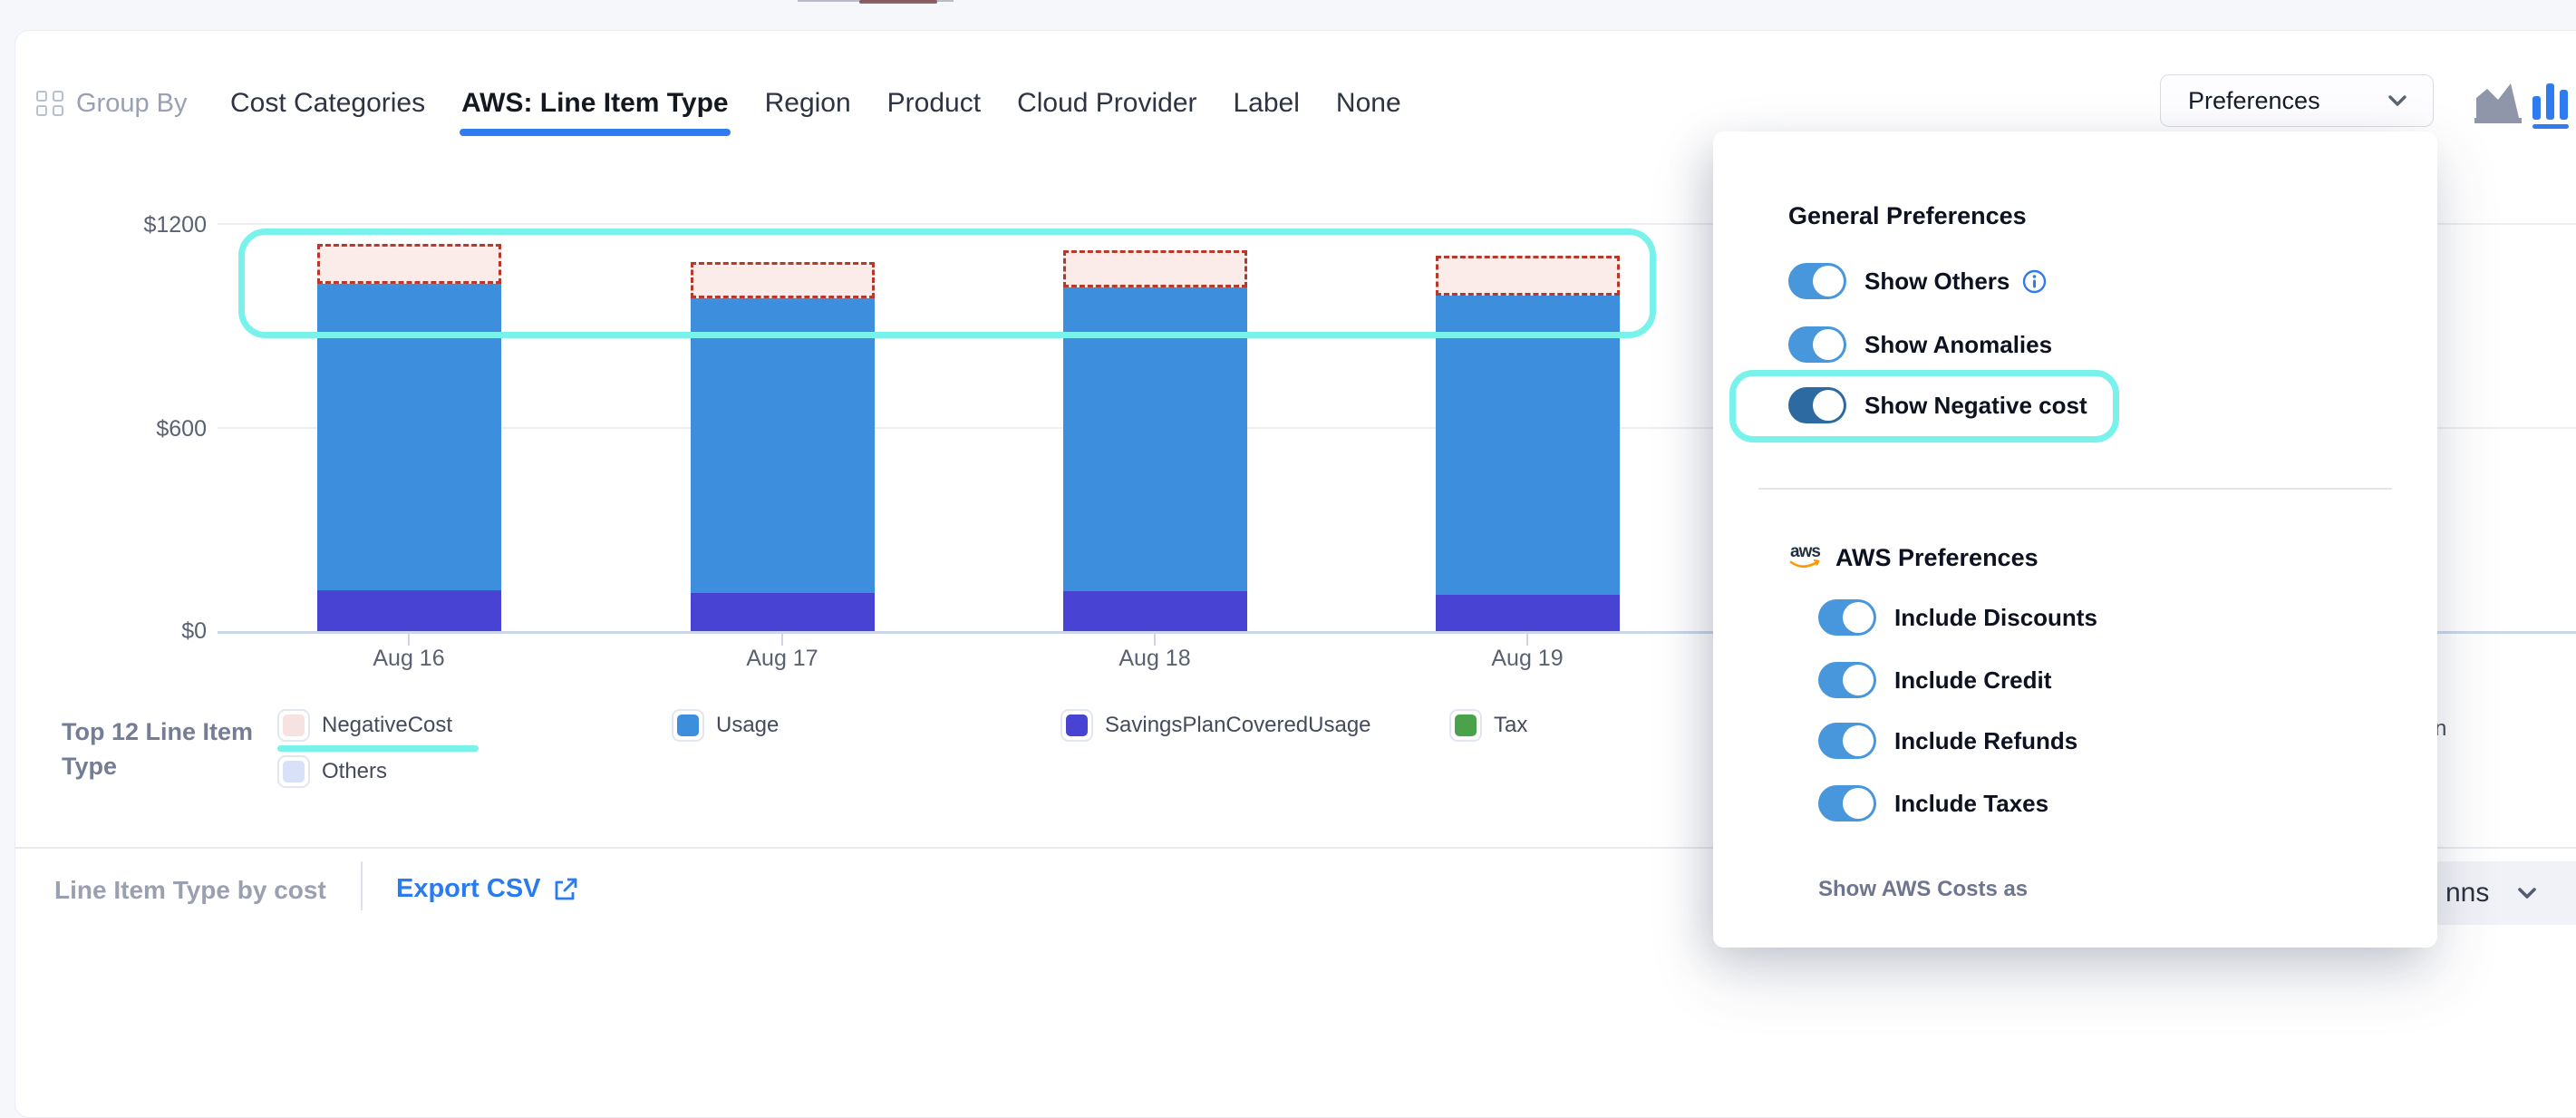  Describe the element at coordinates (362, 885) in the screenshot. I see `footer-divider` at that location.